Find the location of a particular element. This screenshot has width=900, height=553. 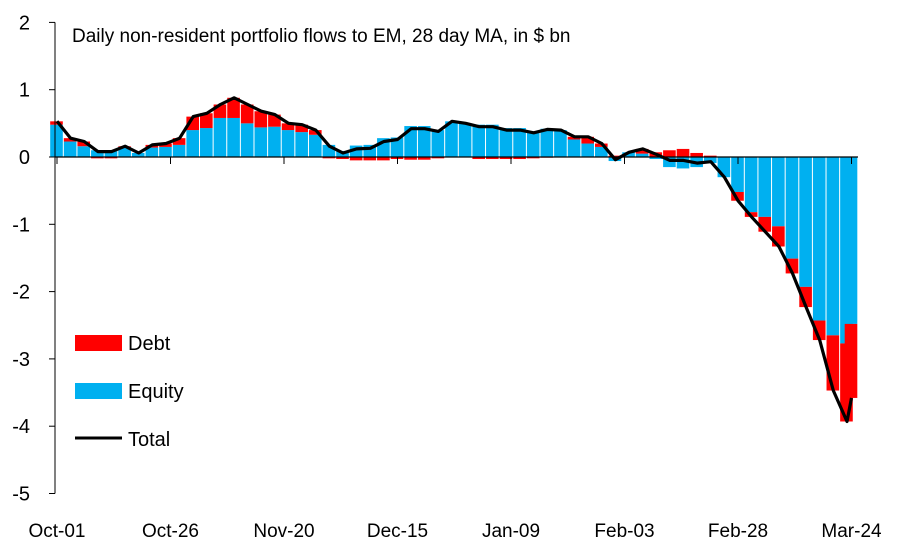

y-tick-label: -5 is located at coordinates (21, 495).